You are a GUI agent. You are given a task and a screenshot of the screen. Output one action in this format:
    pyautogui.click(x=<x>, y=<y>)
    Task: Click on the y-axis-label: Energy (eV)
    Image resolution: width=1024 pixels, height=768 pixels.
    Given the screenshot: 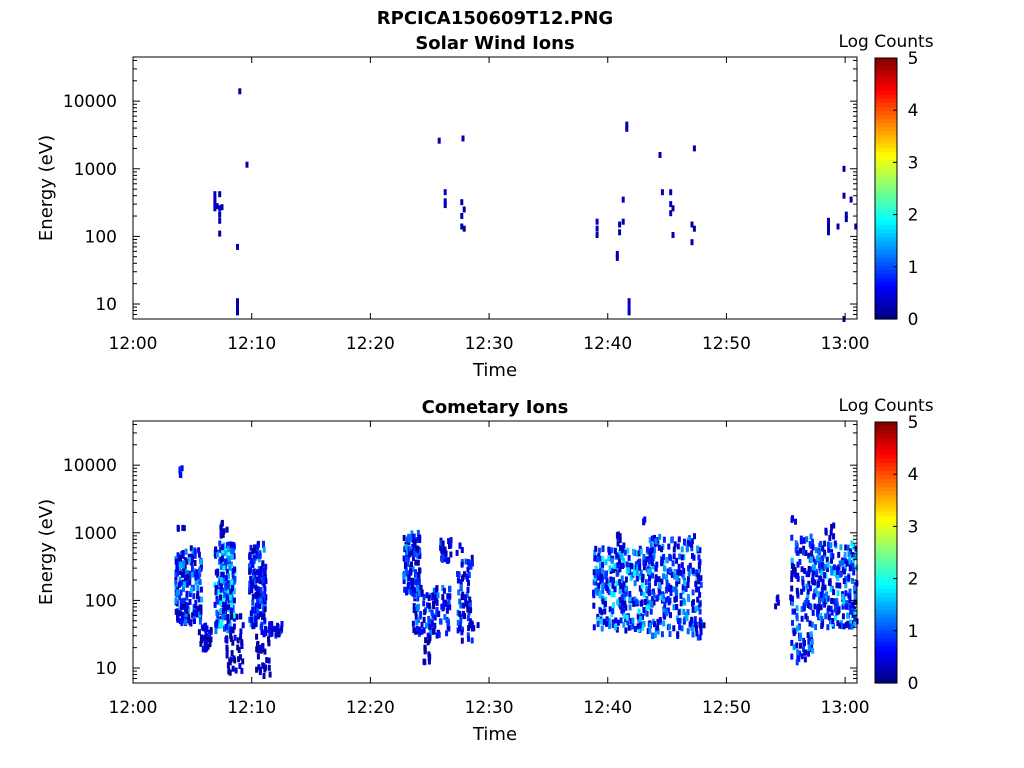 What is the action you would take?
    pyautogui.click(x=46, y=552)
    